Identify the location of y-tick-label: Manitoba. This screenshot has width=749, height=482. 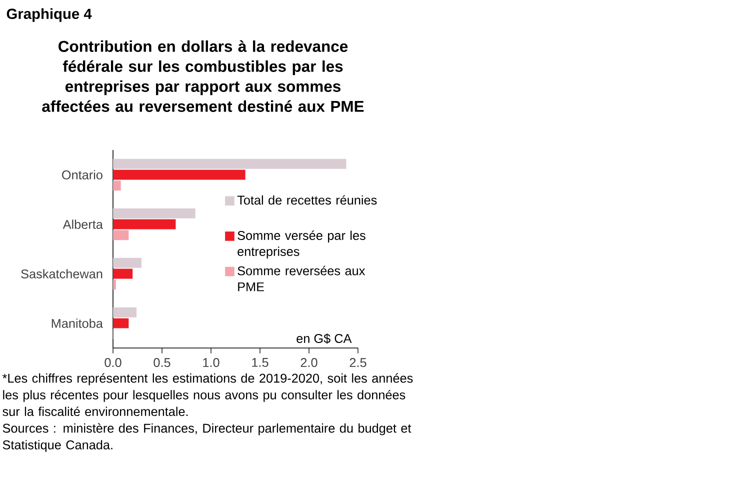
(77, 323).